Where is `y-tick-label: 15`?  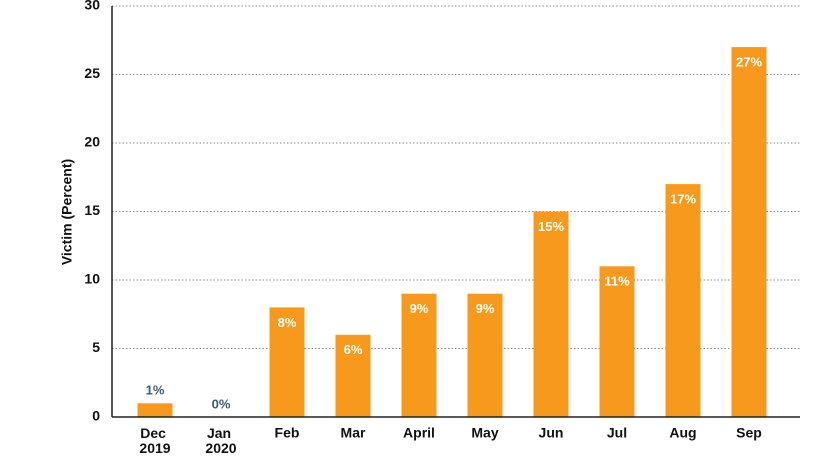 y-tick-label: 15 is located at coordinates (92, 210).